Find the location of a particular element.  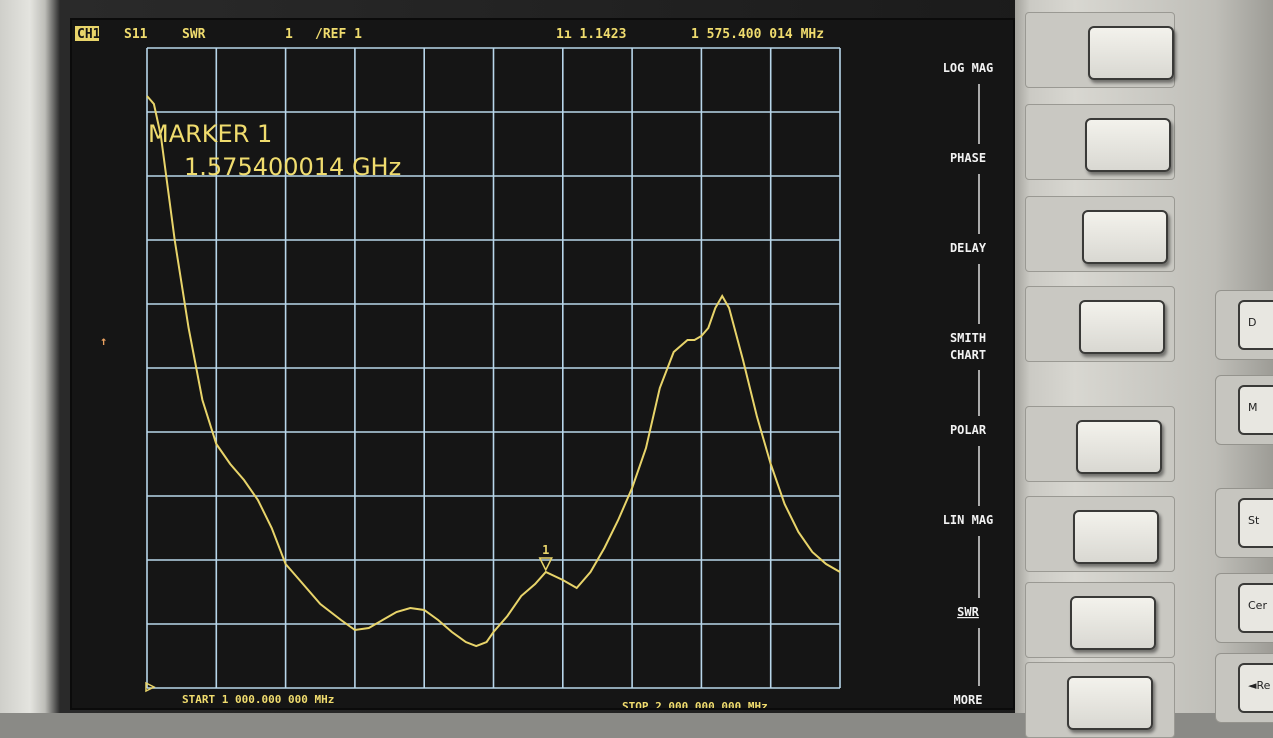

marker-frequency: 1 575.400 014 MHz is located at coordinates (757, 34).